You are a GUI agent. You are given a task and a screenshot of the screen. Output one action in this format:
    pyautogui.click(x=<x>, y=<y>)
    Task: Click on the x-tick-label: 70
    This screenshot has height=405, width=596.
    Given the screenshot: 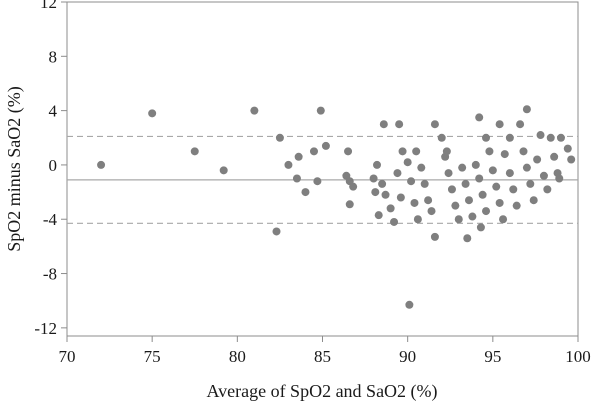 What is the action you would take?
    pyautogui.click(x=67, y=356)
    